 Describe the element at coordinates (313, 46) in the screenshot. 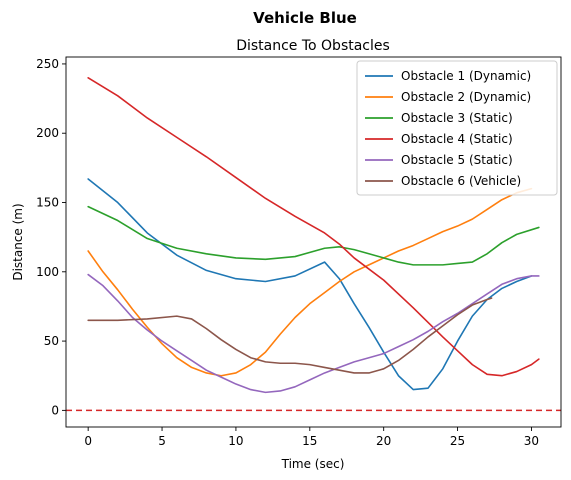

I see `chart-title: Distance To Obstacles` at that location.